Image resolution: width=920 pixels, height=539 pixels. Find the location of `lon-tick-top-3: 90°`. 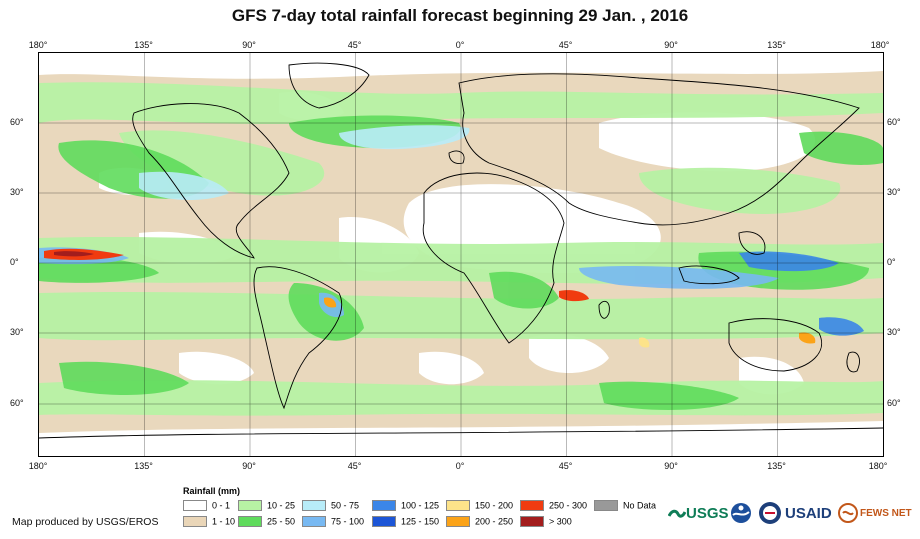

lon-tick-top-3: 90° is located at coordinates (249, 45).